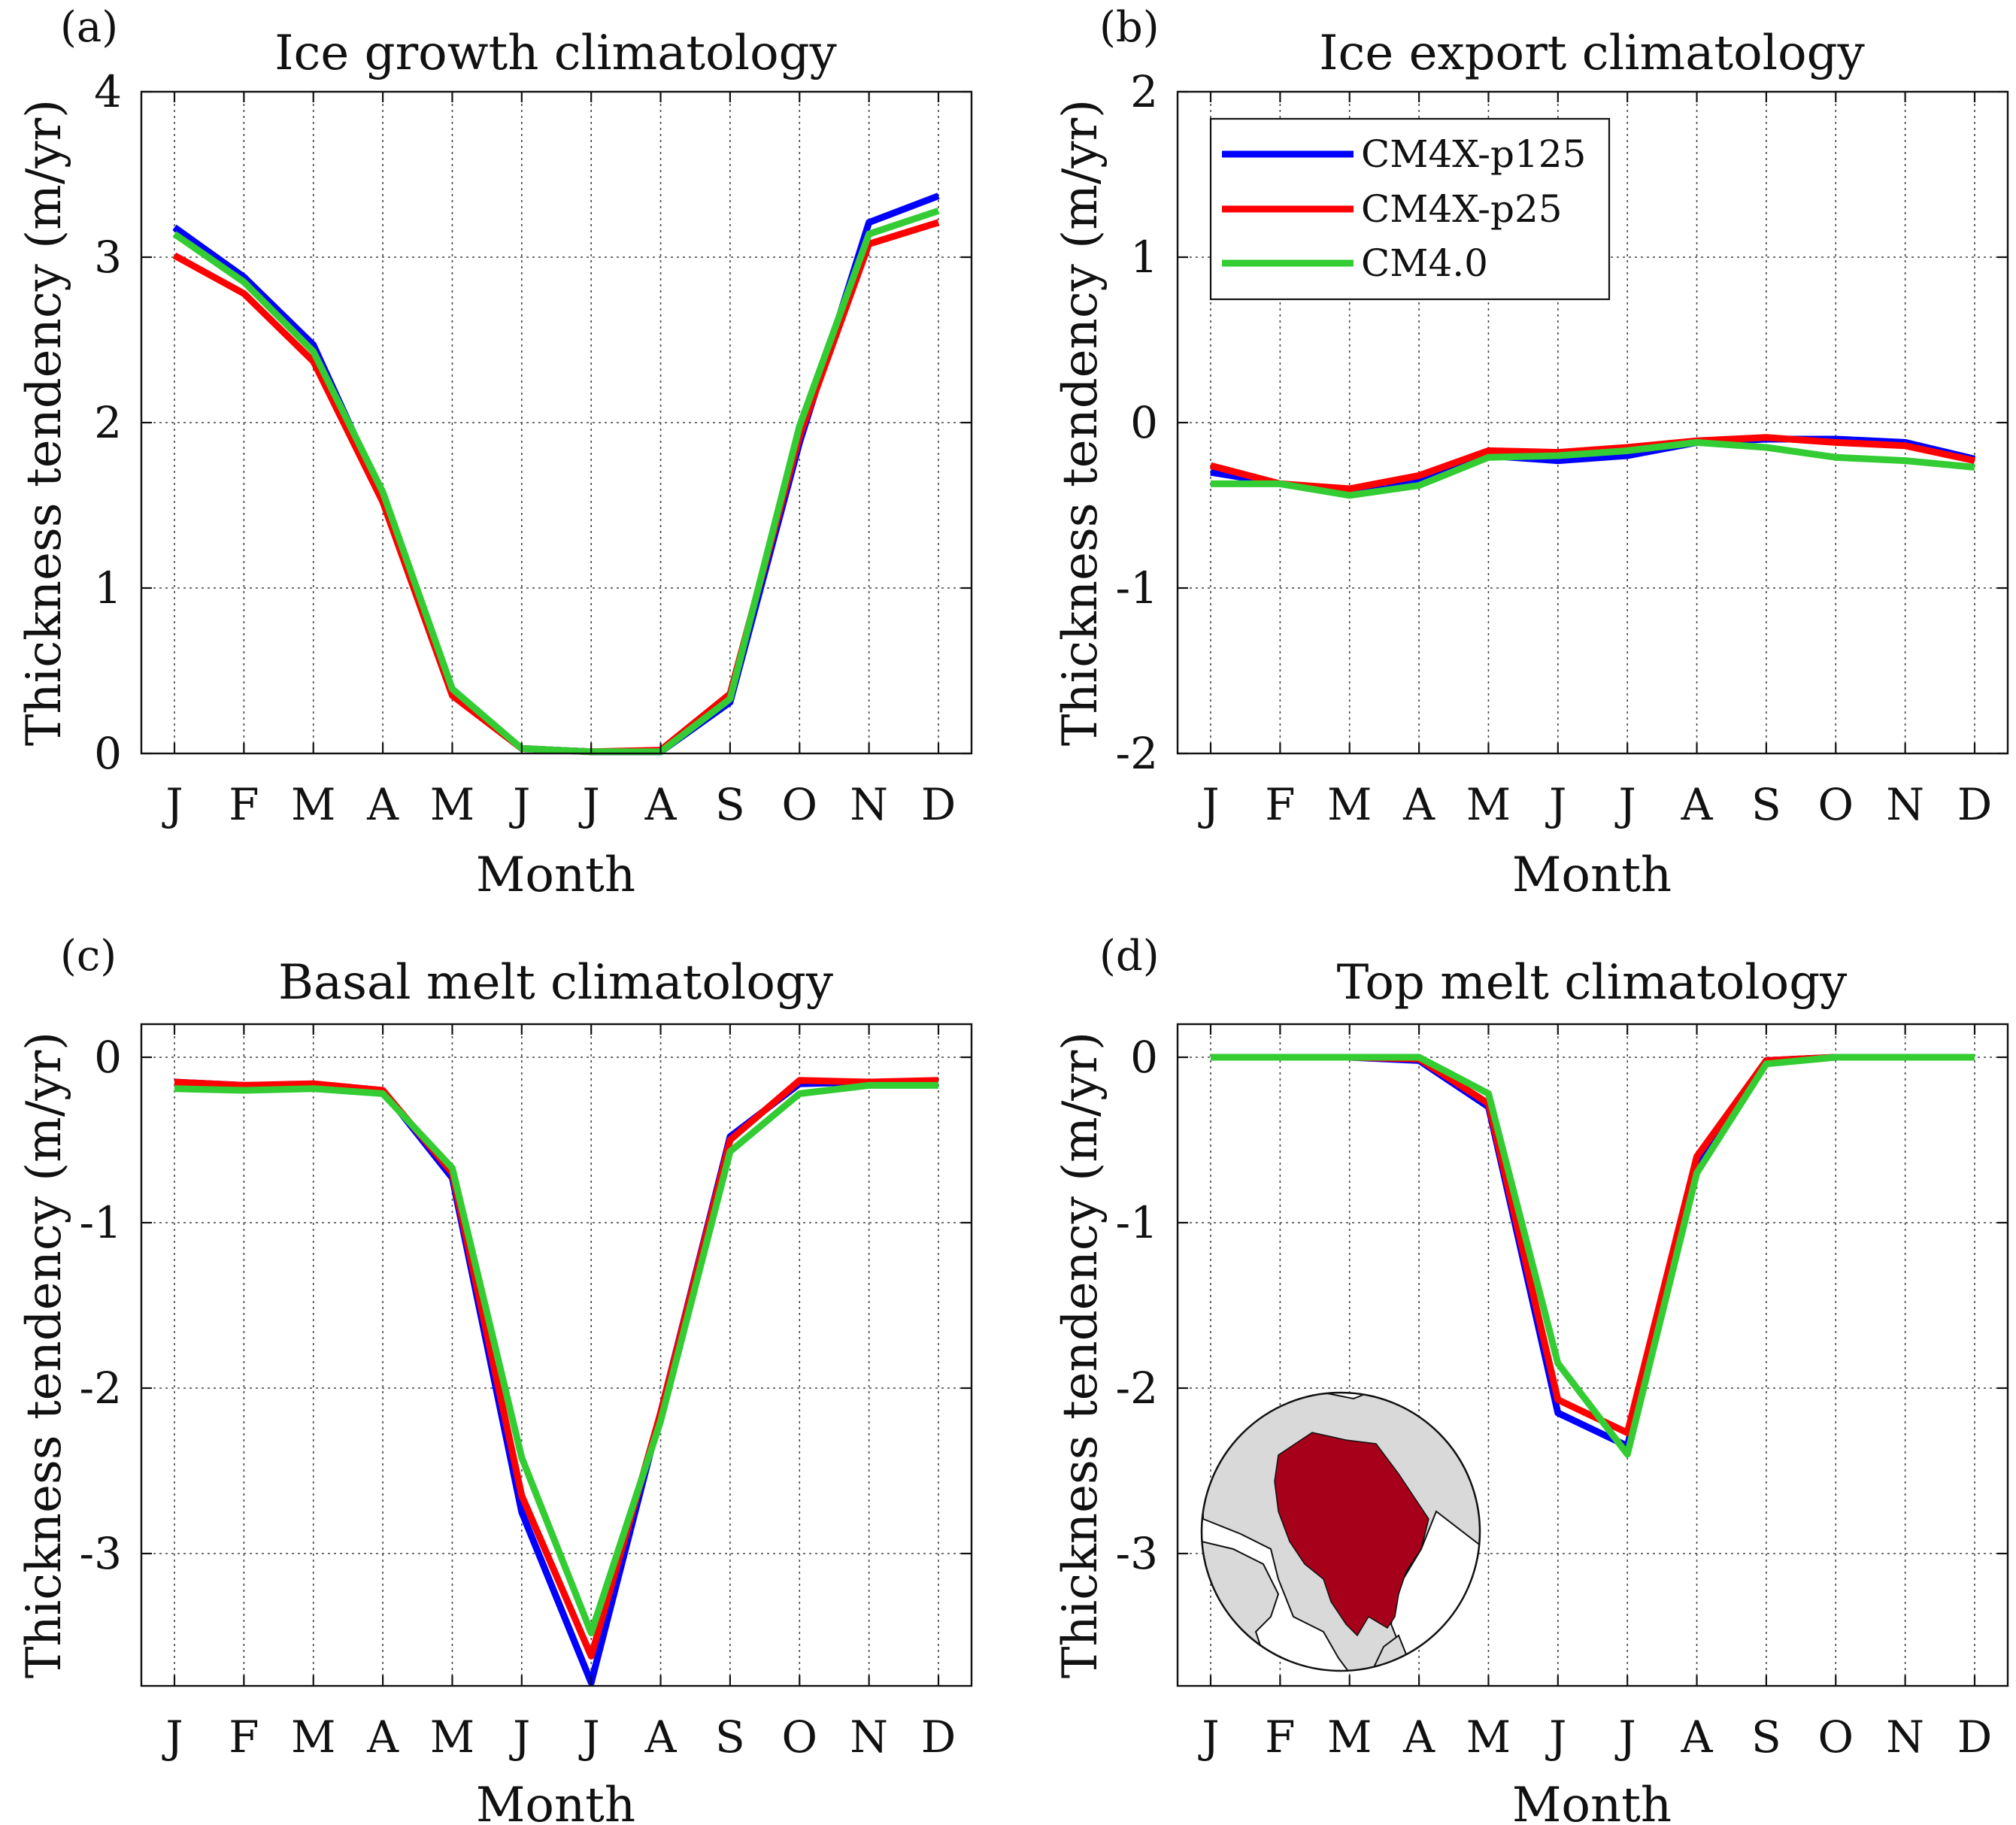 The height and width of the screenshot is (1825, 2016). I want to click on chart-title: Ice export climatology, so click(1591, 53).